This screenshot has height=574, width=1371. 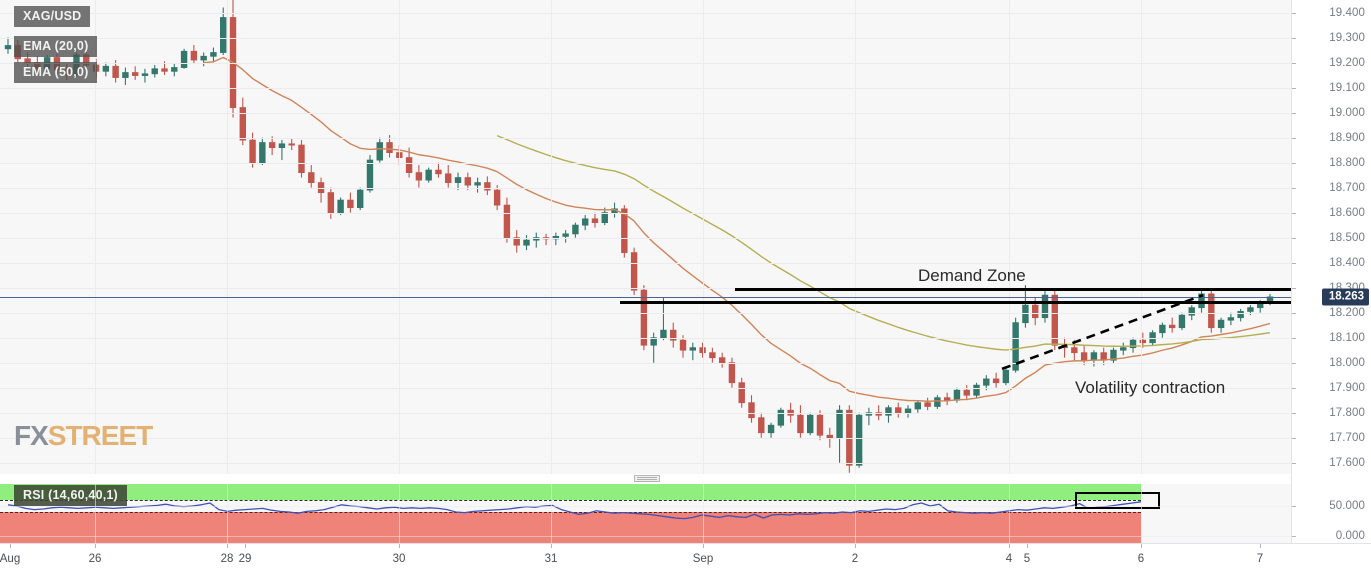 I want to click on rsi-legend: RSI (14,60,40,1), so click(x=70, y=495).